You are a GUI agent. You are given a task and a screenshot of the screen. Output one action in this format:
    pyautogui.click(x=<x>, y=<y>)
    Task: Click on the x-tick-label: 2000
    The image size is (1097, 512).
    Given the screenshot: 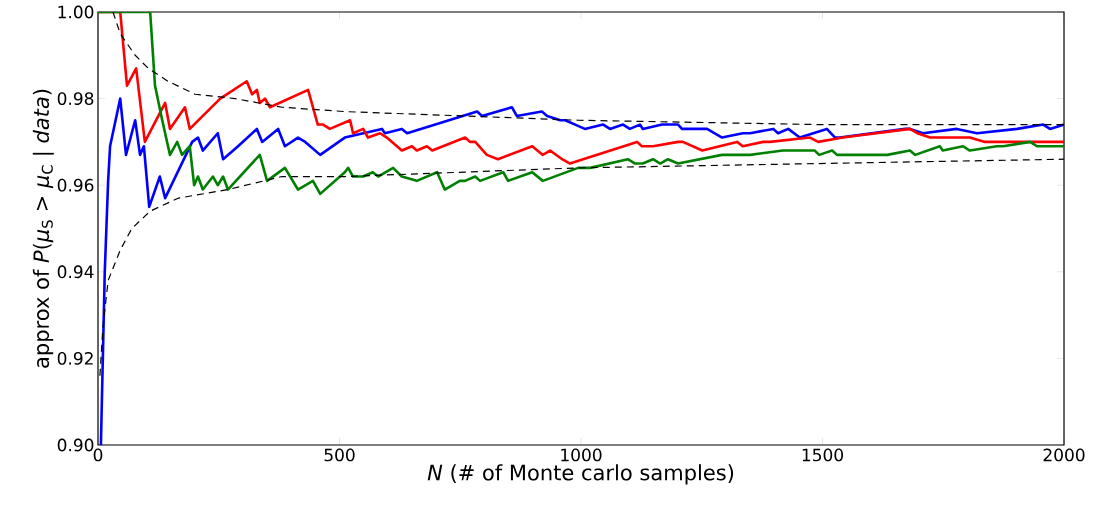 What is the action you would take?
    pyautogui.click(x=1064, y=455)
    